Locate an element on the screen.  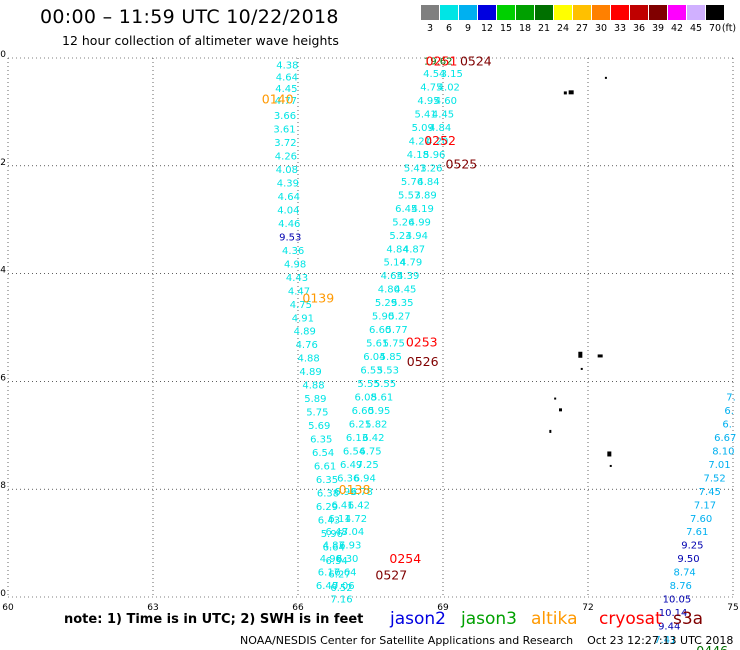
wave-height-value: 6.21 is located at coordinates (360, 424).